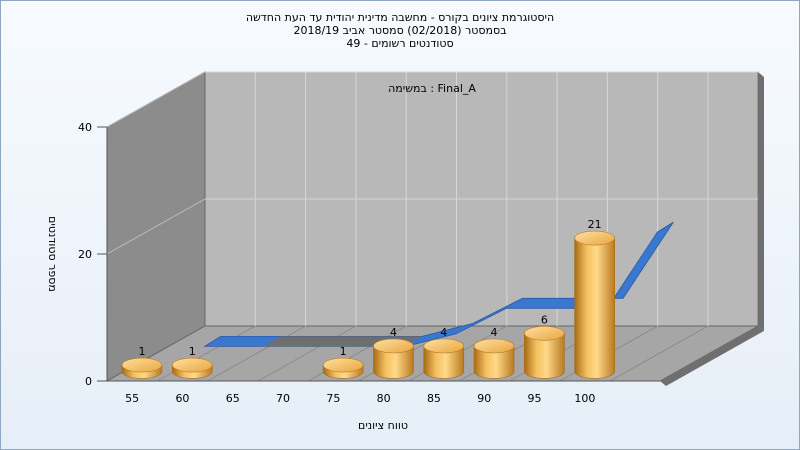 Image resolution: width=800 pixels, height=450 pixels. Describe the element at coordinates (88, 381) in the screenshot. I see `y-tick-label: 0` at that location.